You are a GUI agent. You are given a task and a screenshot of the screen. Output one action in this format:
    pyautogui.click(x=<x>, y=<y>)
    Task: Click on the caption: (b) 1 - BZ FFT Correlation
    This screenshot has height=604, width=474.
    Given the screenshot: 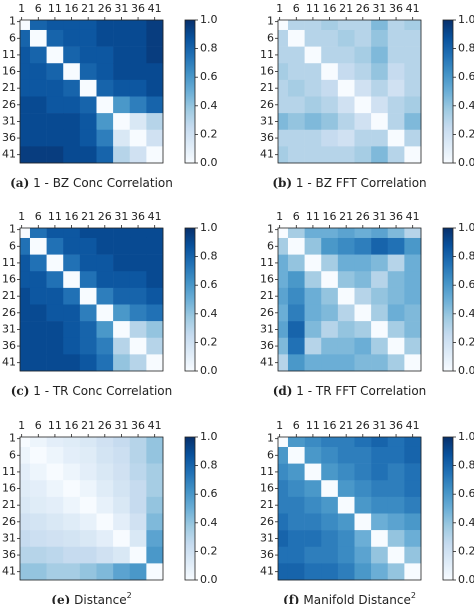 What is the action you would take?
    pyautogui.click(x=349, y=183)
    